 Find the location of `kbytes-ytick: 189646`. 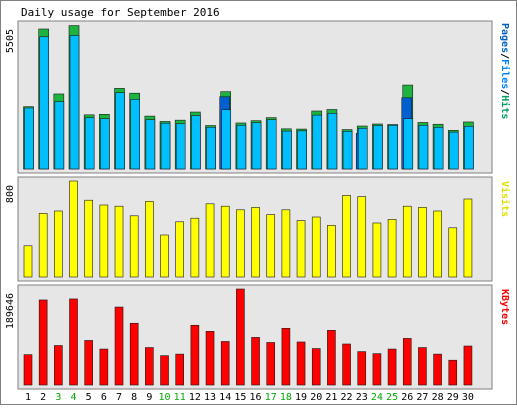

kbytes-ytick: 189646 is located at coordinates (10, 311).